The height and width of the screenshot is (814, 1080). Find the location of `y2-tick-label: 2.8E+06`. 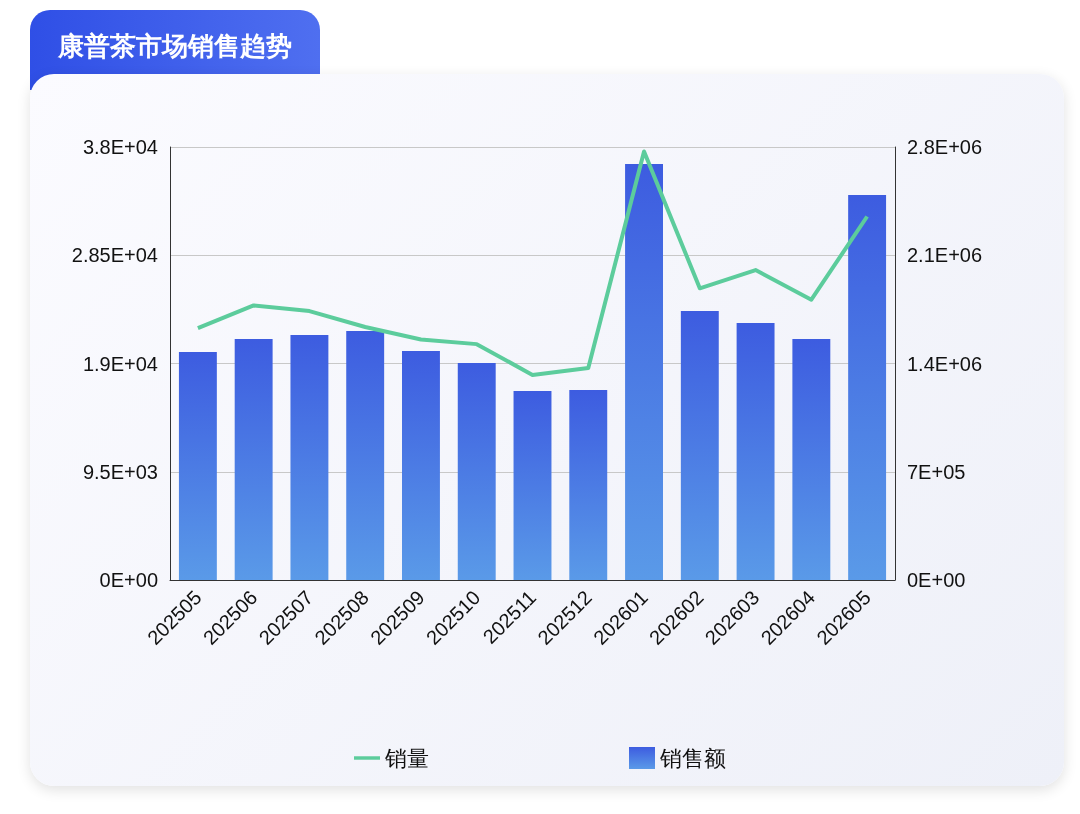

y2-tick-label: 2.8E+06 is located at coordinates (945, 147).